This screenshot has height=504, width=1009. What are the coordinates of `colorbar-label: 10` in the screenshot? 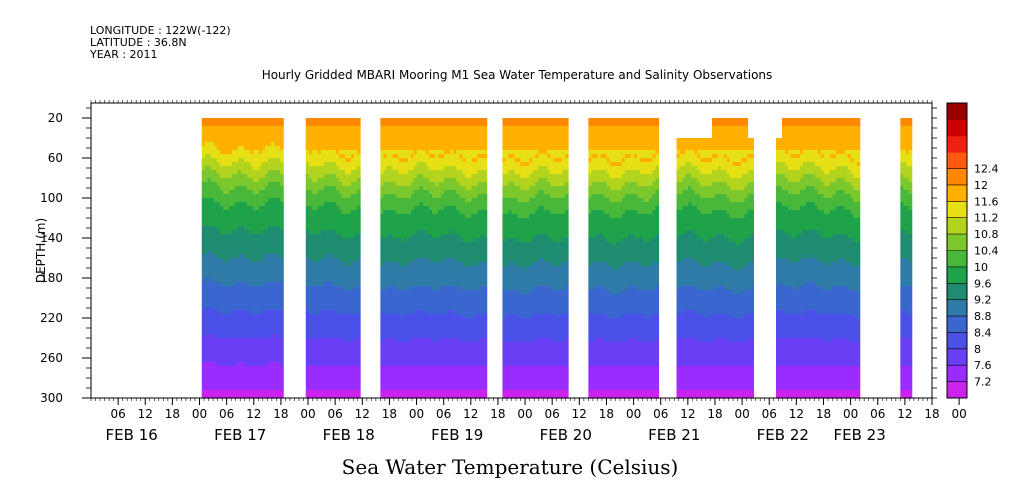 It's located at (981, 267).